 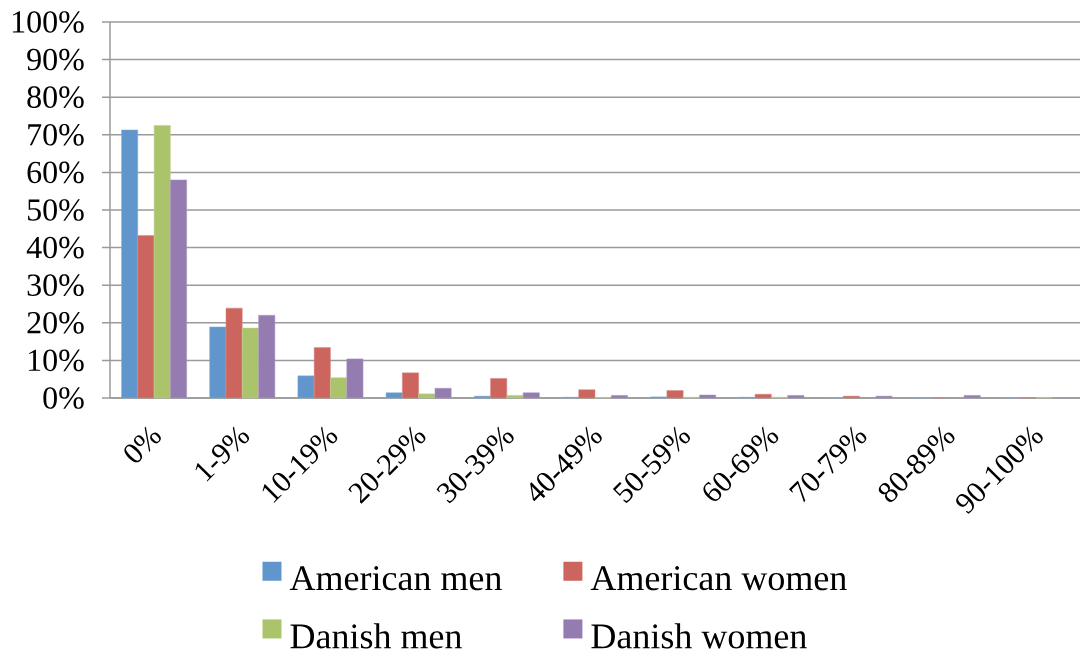 I want to click on legend-label: American men, so click(x=395, y=578).